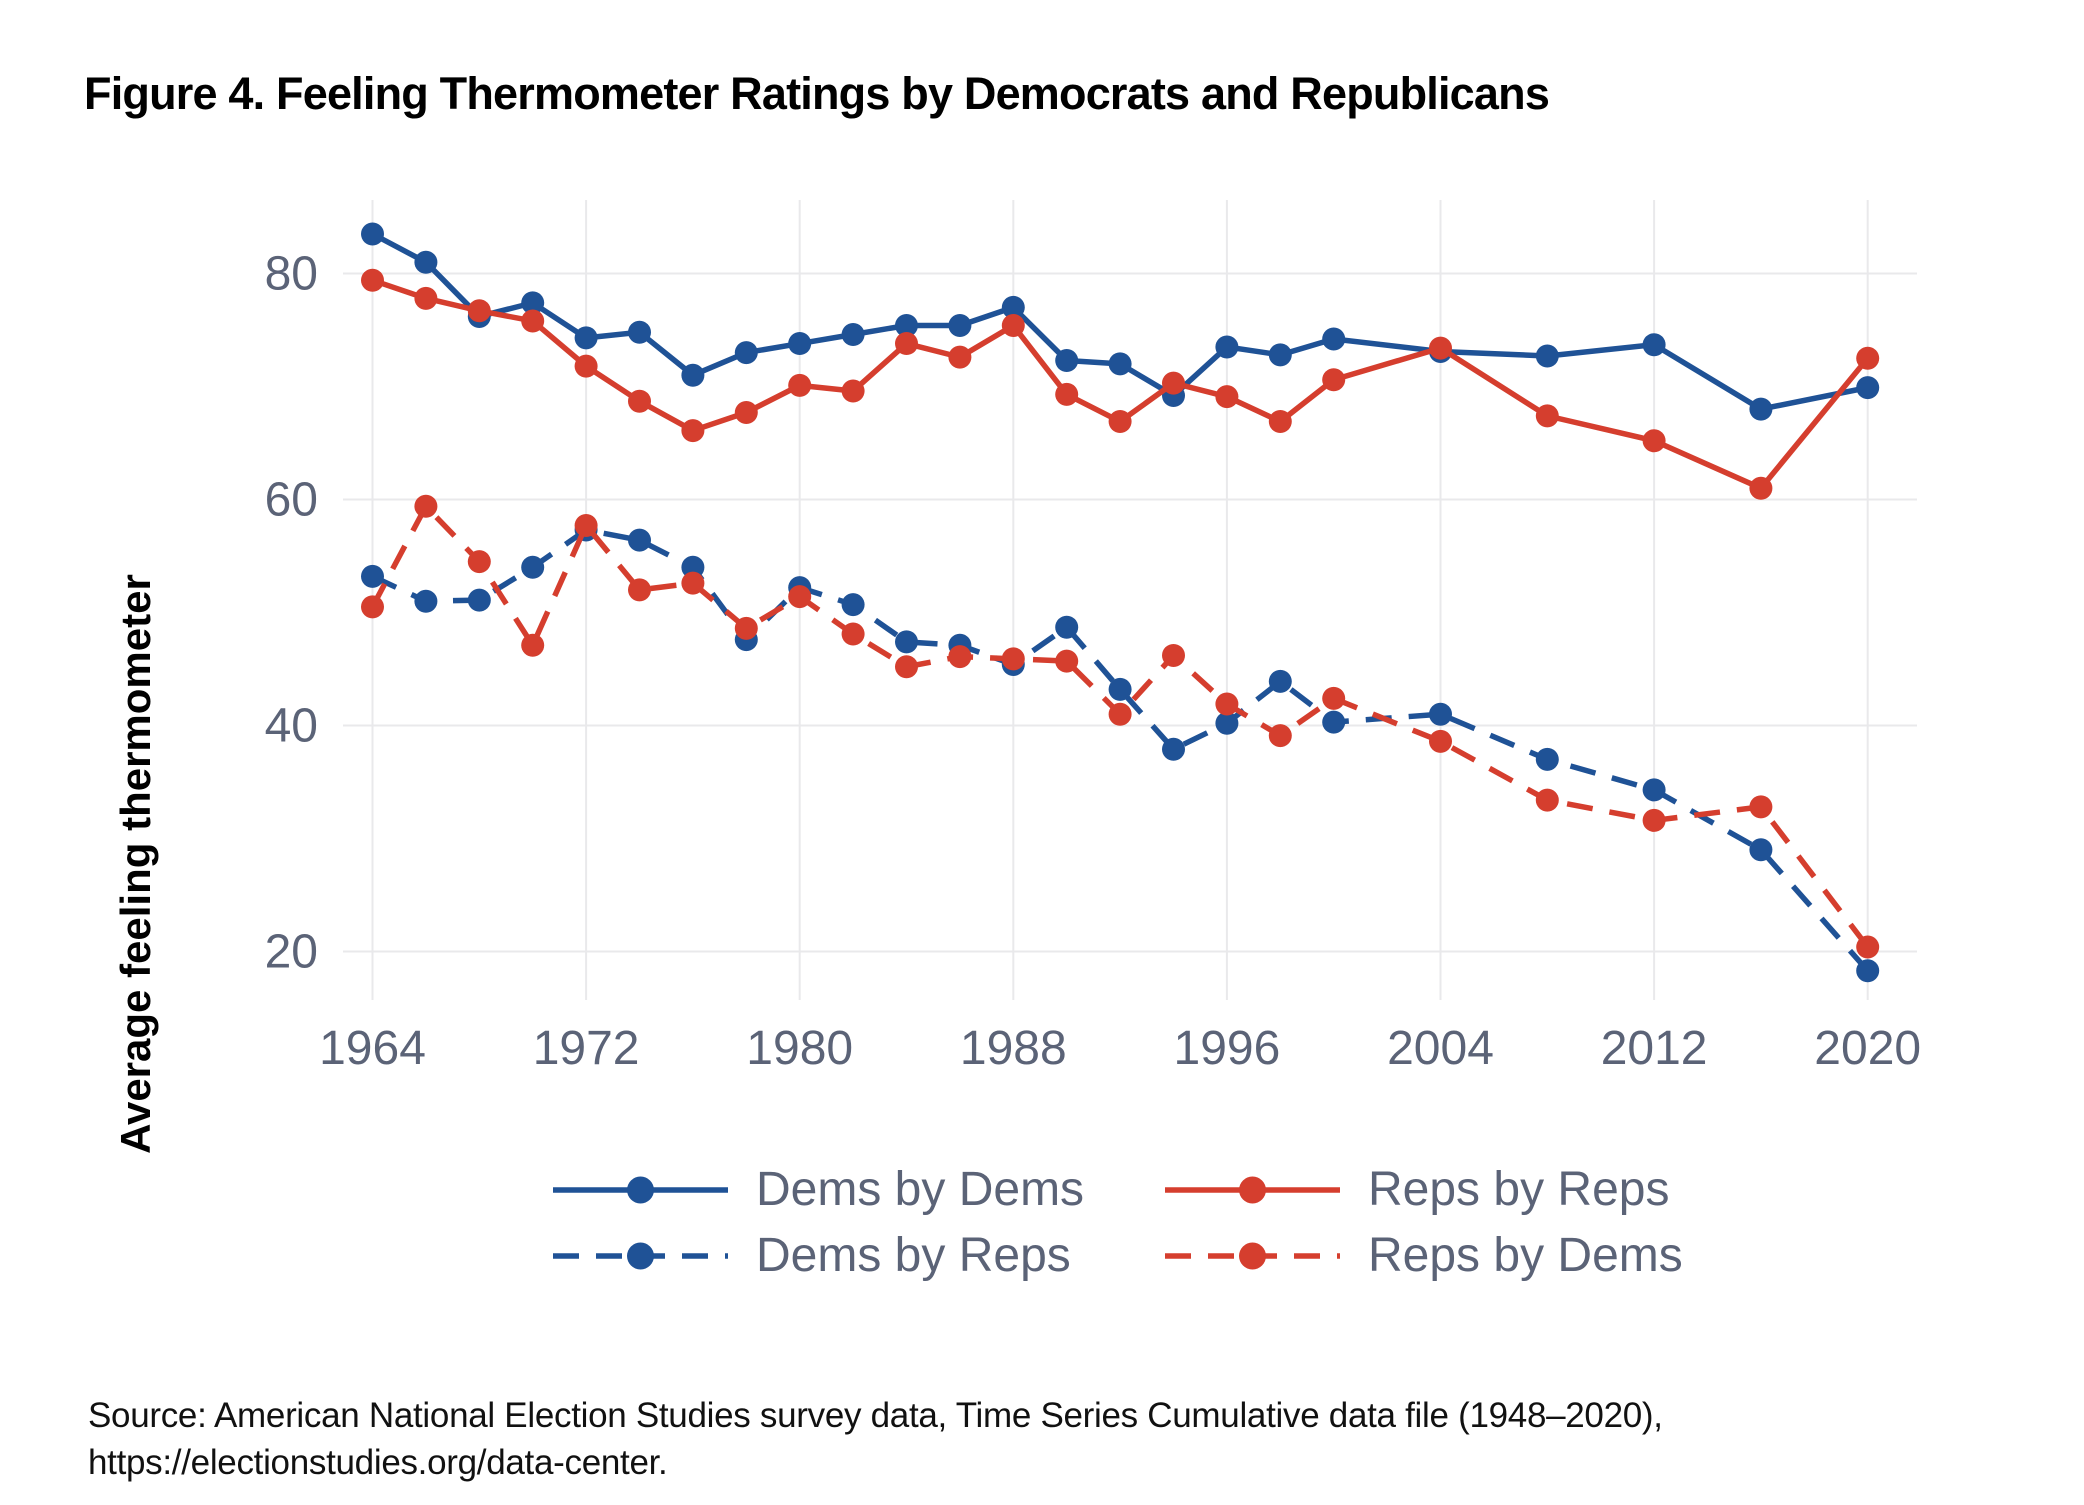  Describe the element at coordinates (799, 1048) in the screenshot. I see `svg-text: 1980` at that location.